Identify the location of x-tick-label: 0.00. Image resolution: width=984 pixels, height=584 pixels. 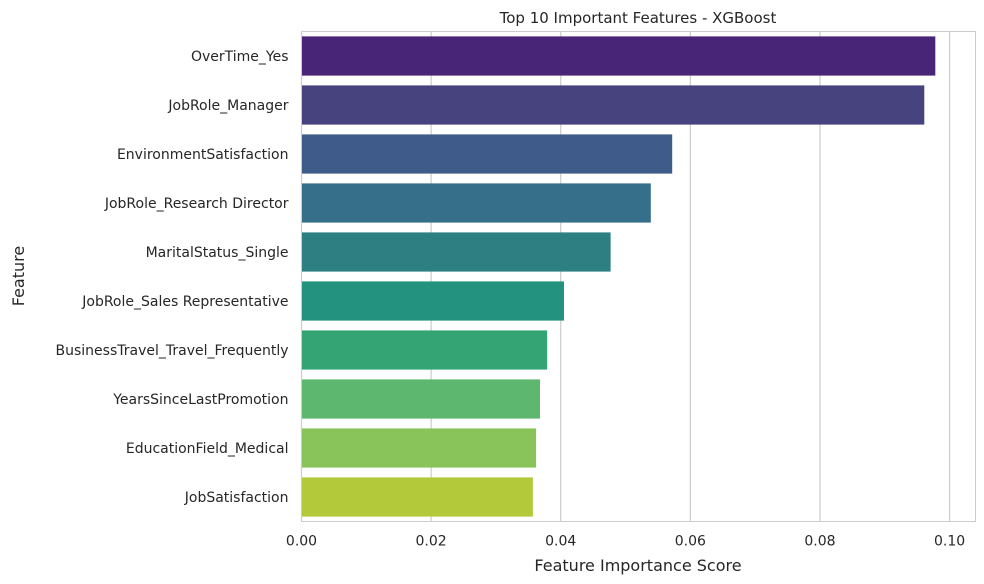
(301, 542).